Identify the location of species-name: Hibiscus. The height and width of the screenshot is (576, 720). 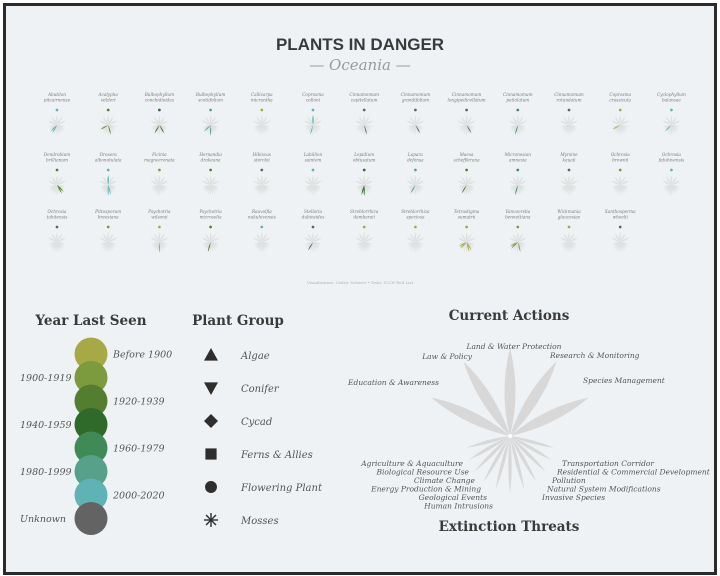
(261, 154).